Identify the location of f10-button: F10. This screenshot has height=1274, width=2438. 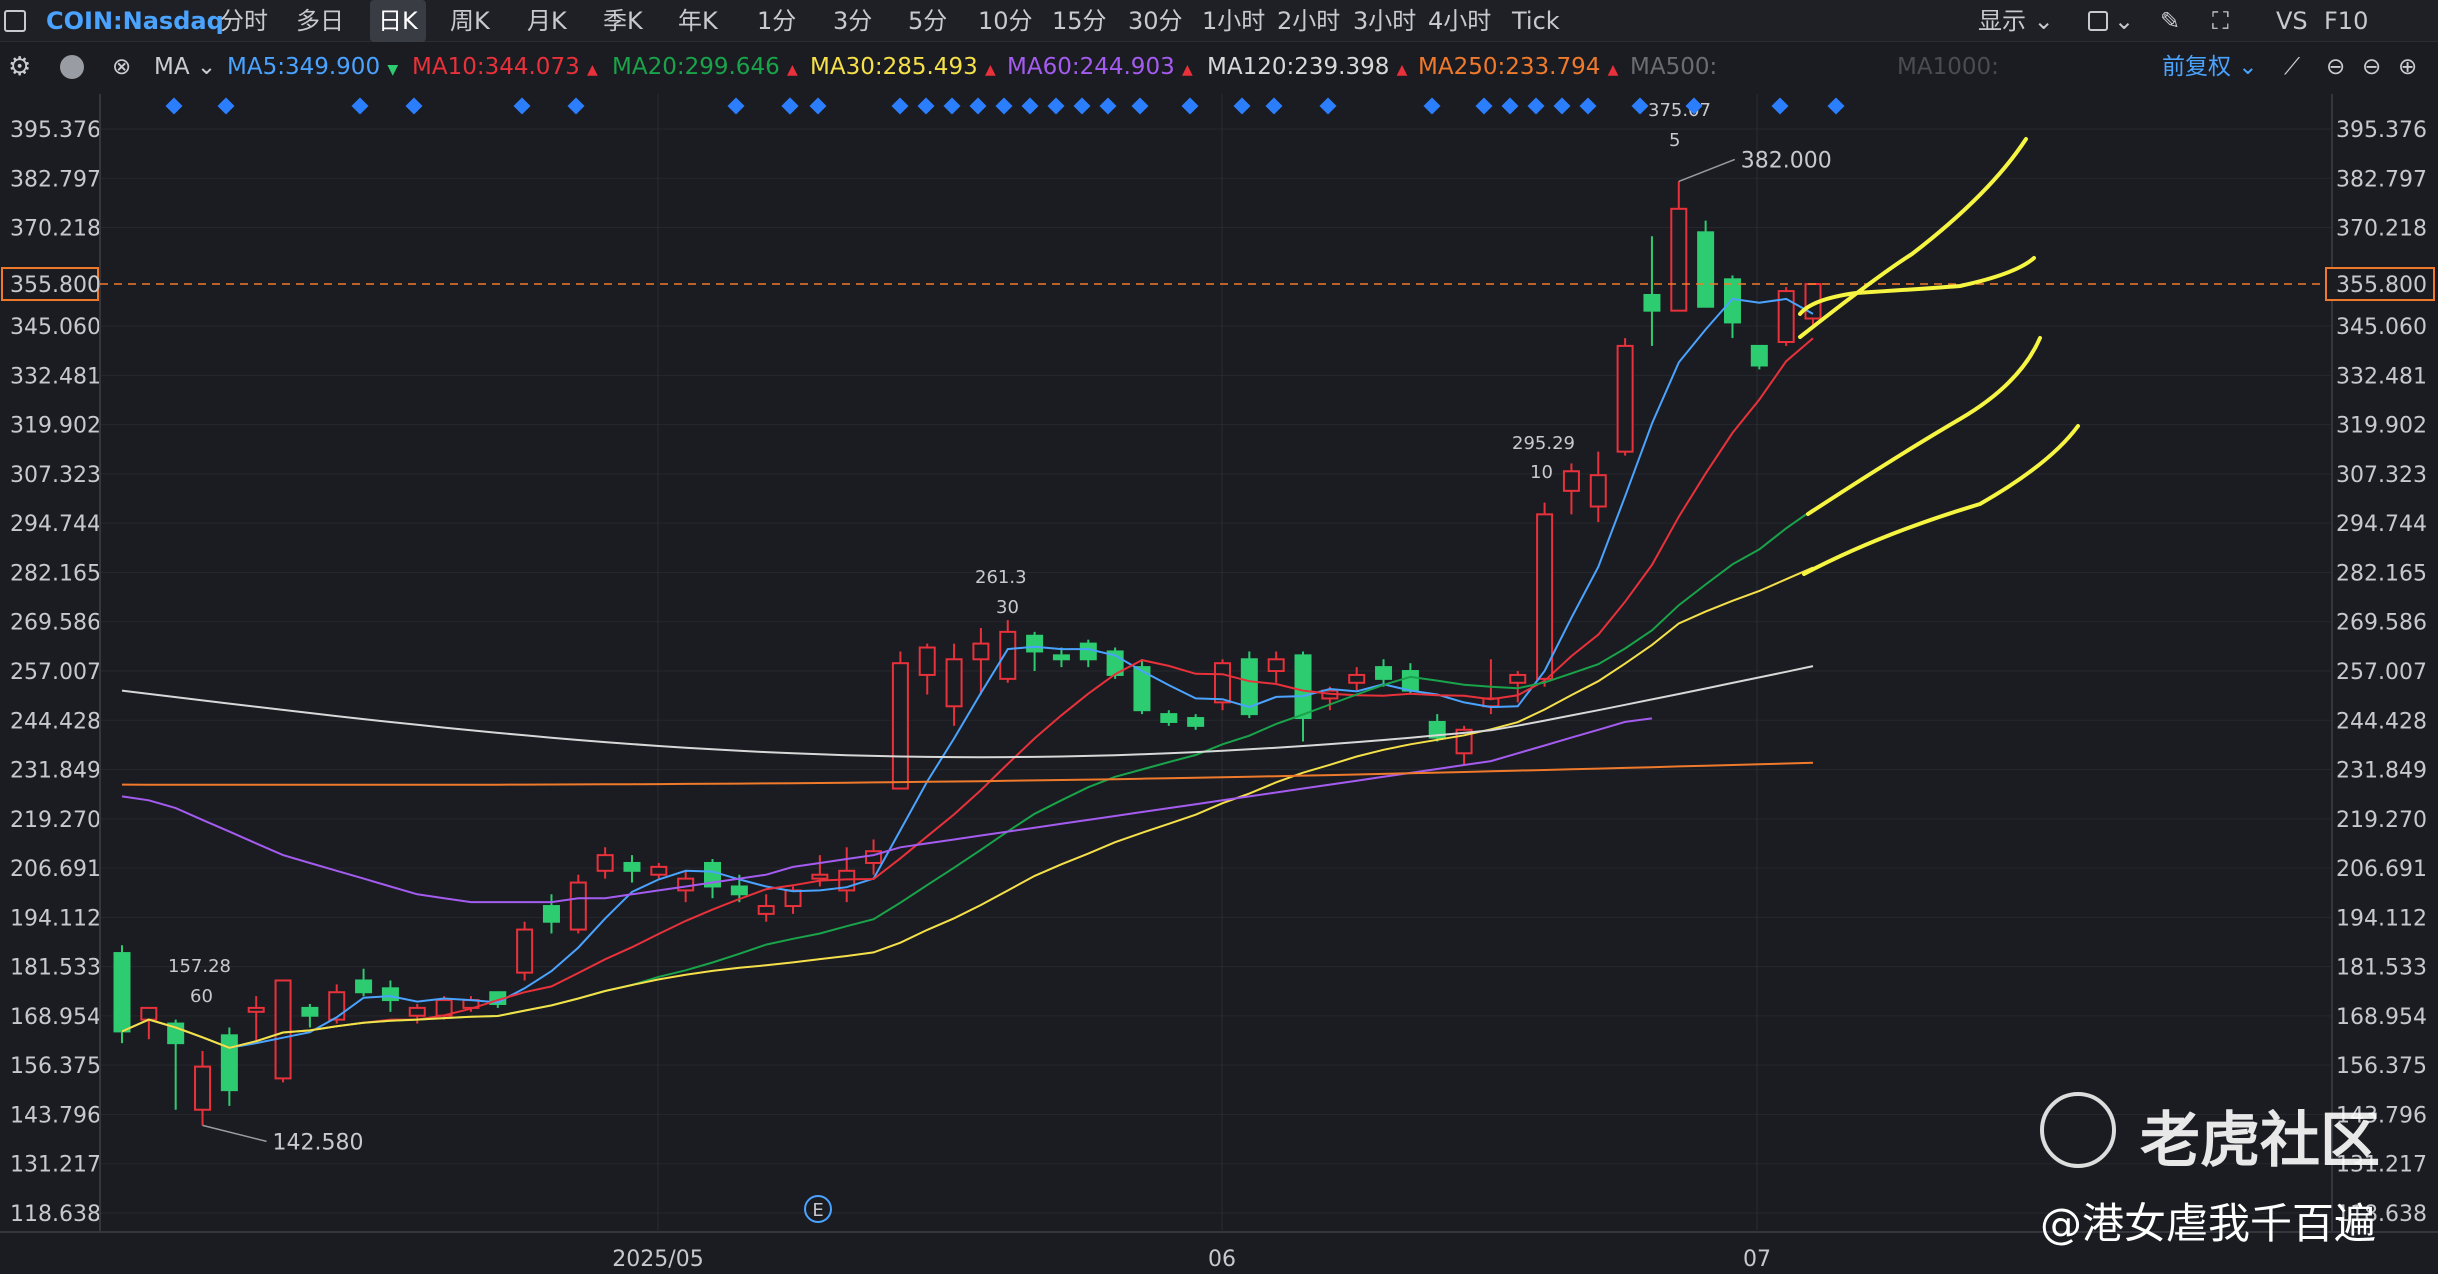
(2346, 21).